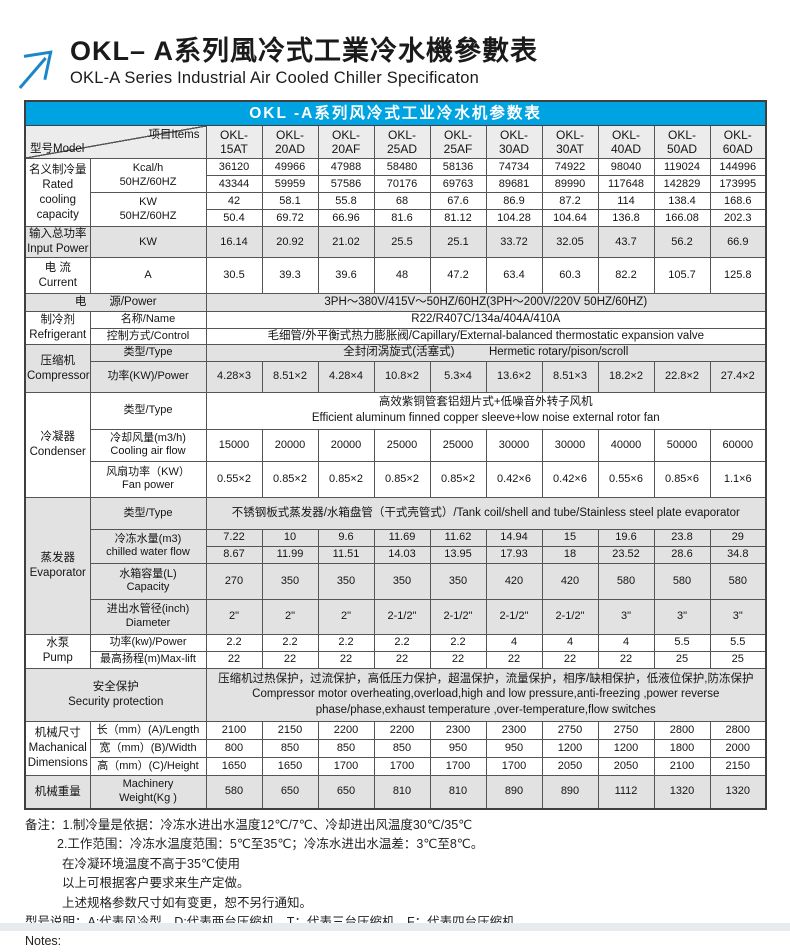 The width and height of the screenshot is (790, 952). Describe the element at coordinates (290, 445) in the screenshot. I see `cooling-air-flow-value: 20000` at that location.